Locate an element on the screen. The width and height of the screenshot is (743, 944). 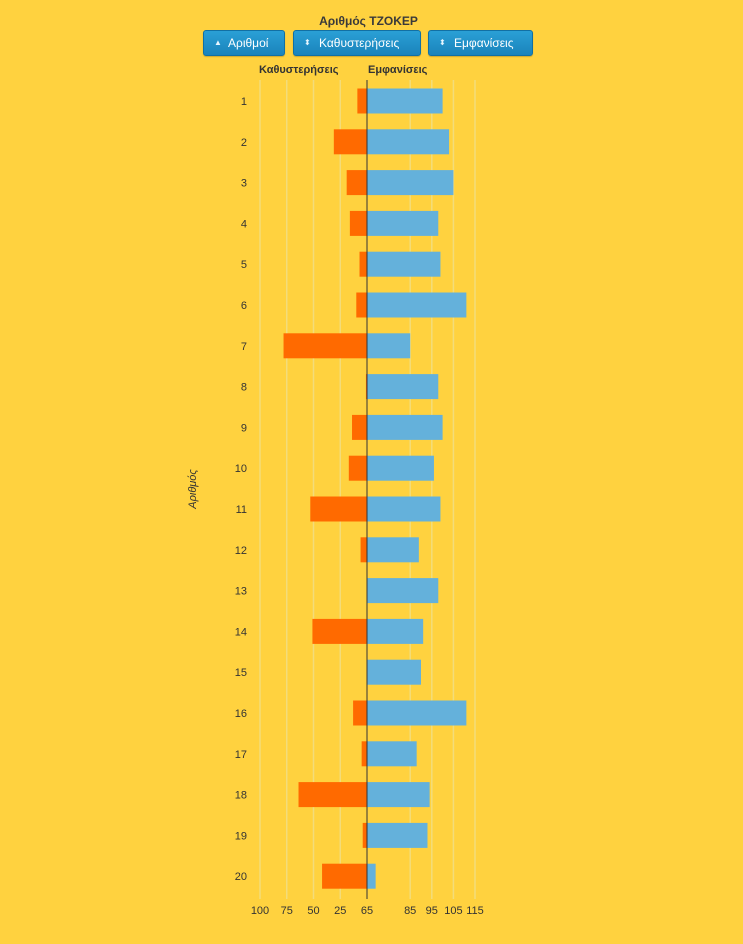
x-tick-label: 115 is located at coordinates (475, 911).